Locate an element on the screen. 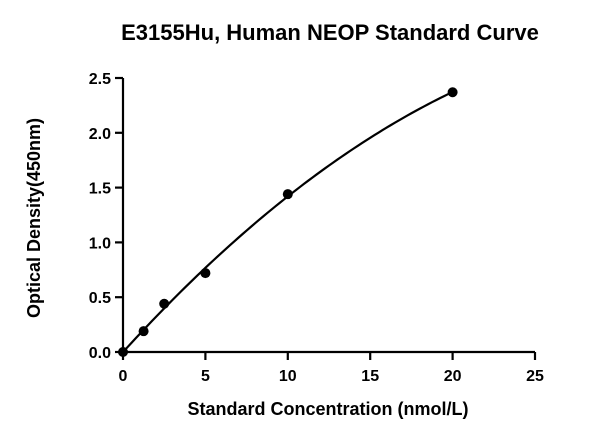 The height and width of the screenshot is (444, 600). y-tick-label: 1.0 is located at coordinates (100, 243).